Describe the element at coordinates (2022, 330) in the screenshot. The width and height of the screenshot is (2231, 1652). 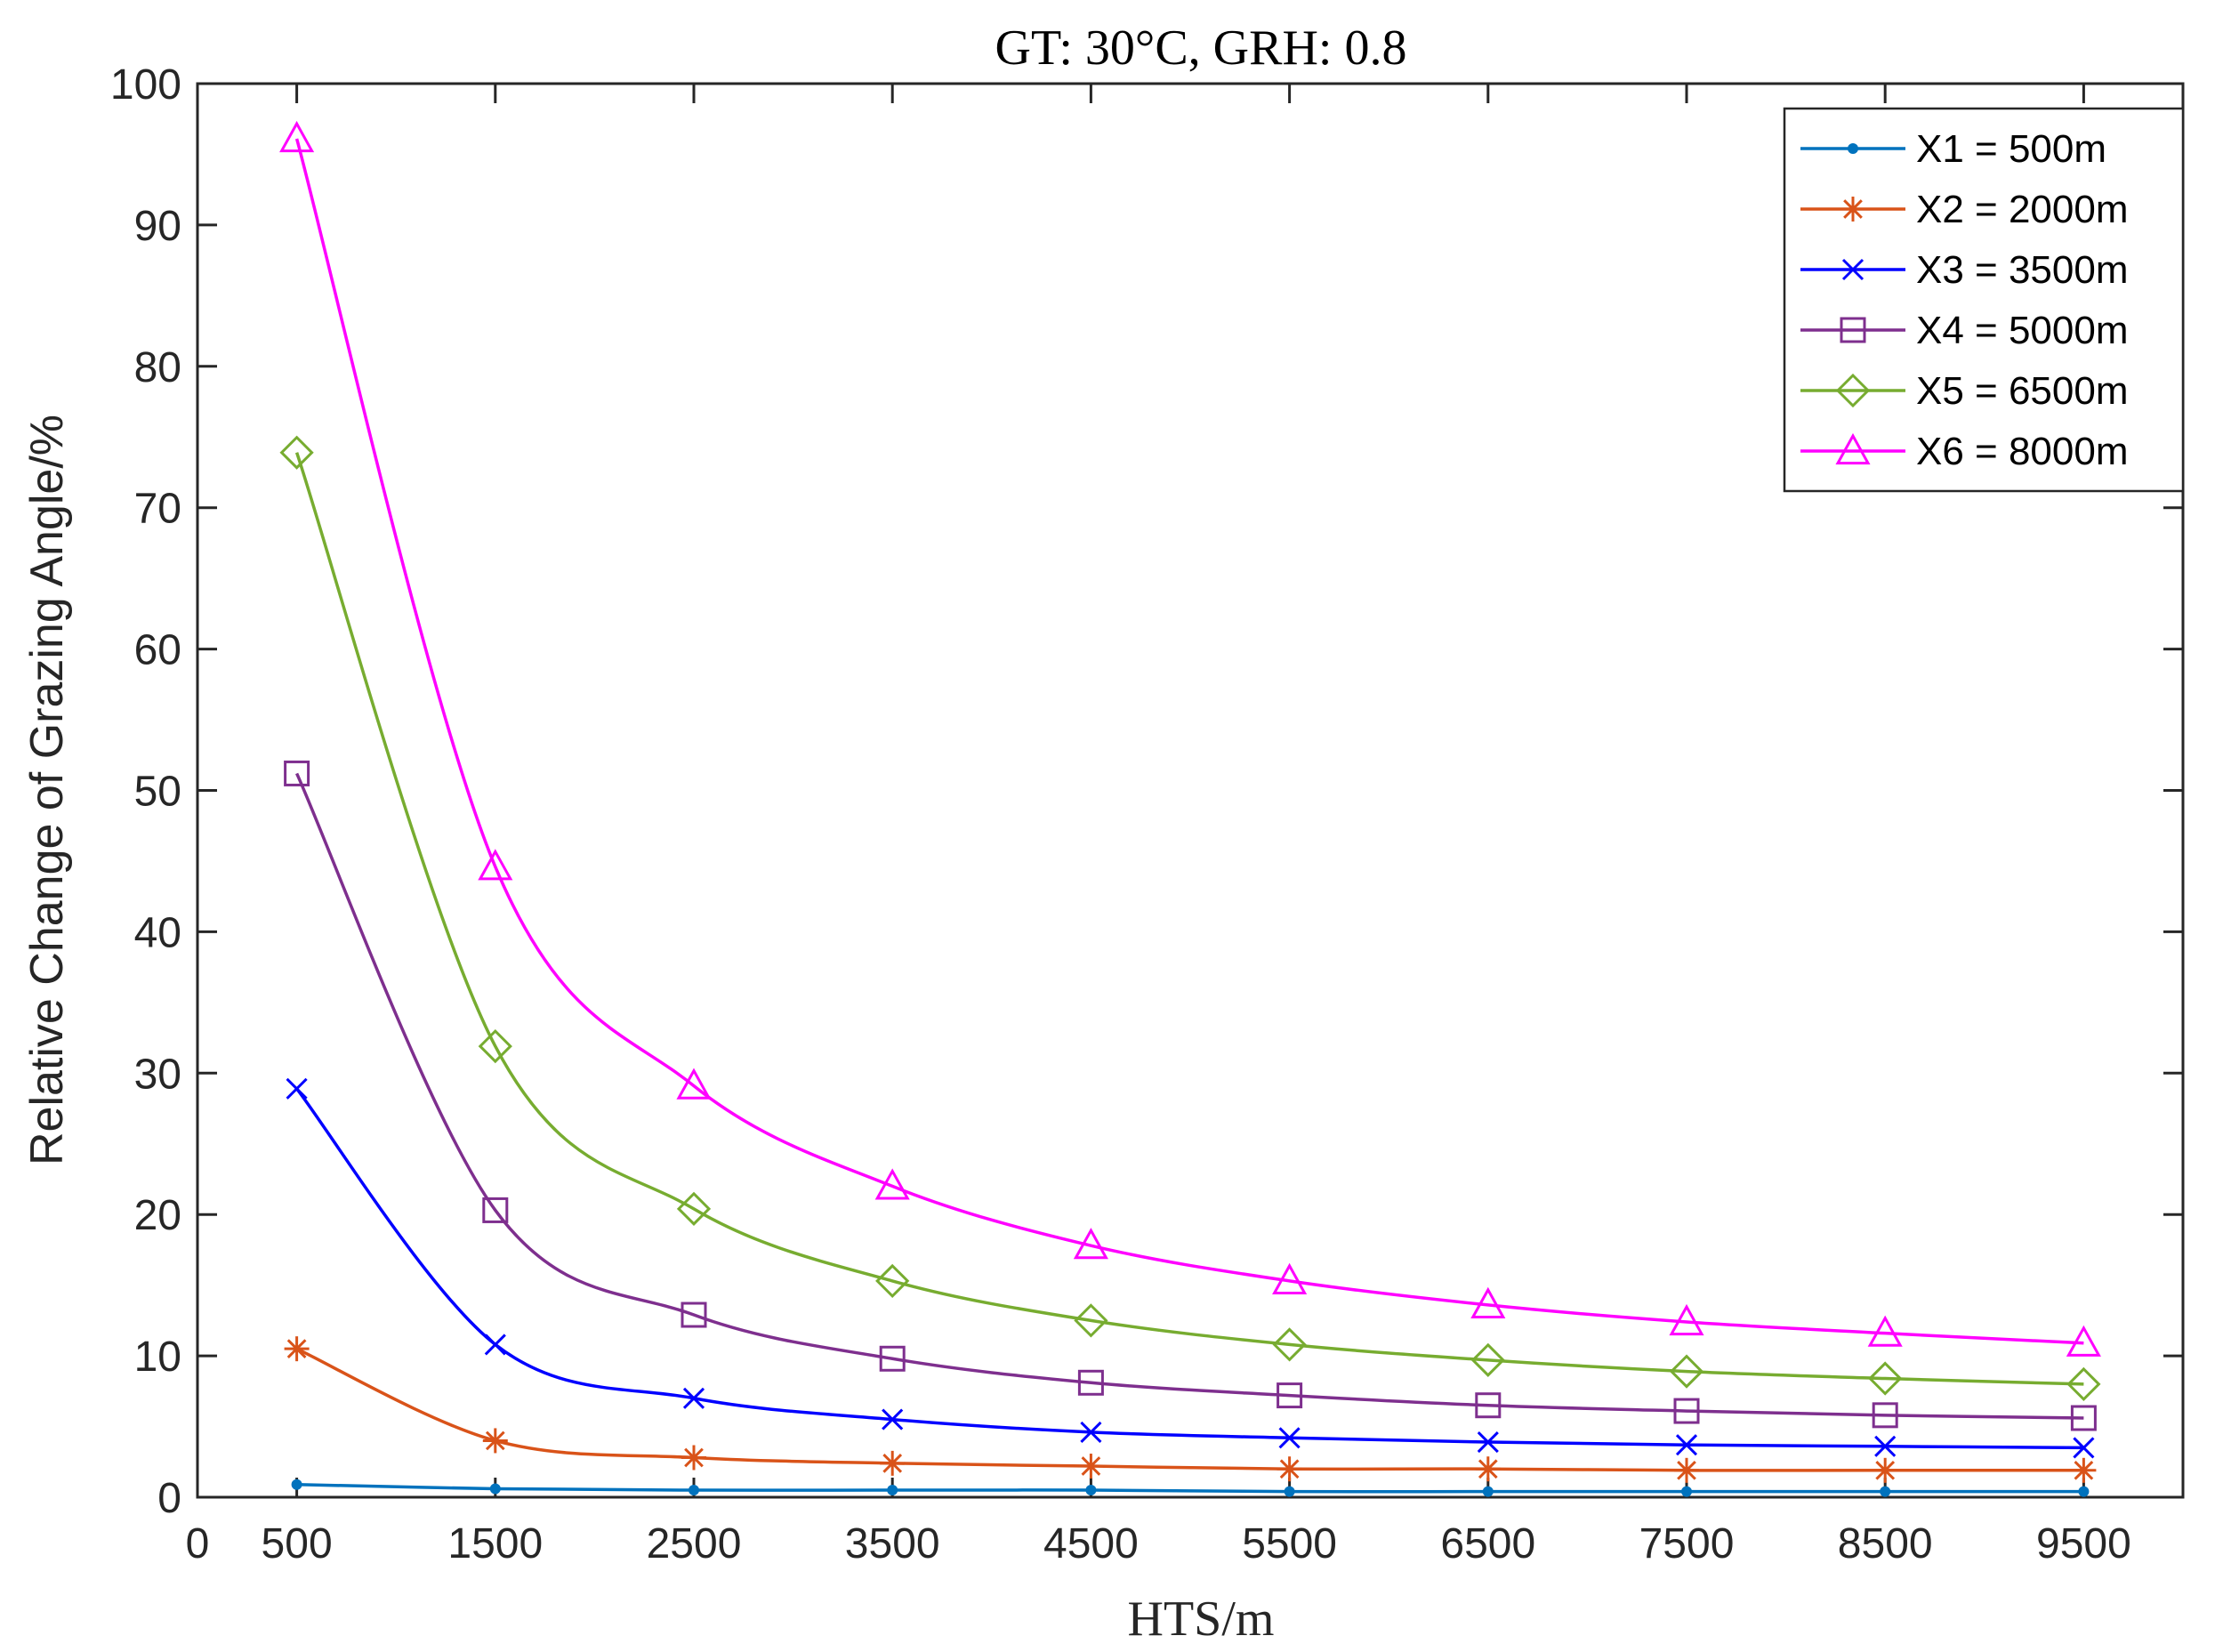
I see `legend-label: X4 = 5000m` at that location.